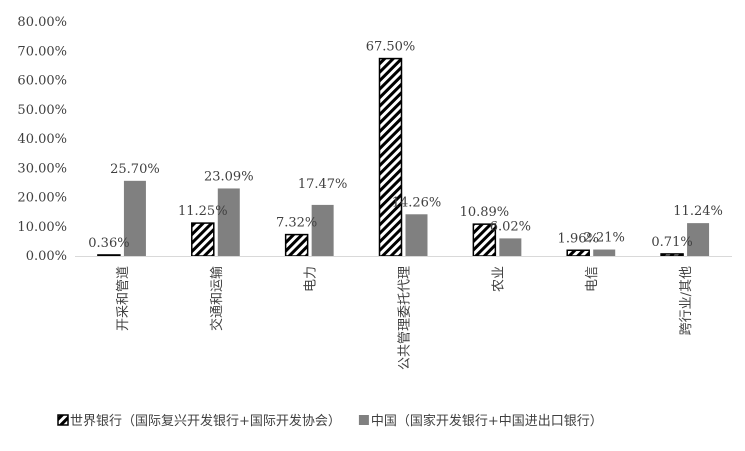  What do you see at coordinates (671, 242) in the screenshot?
I see `data-label: 0.71%` at bounding box center [671, 242].